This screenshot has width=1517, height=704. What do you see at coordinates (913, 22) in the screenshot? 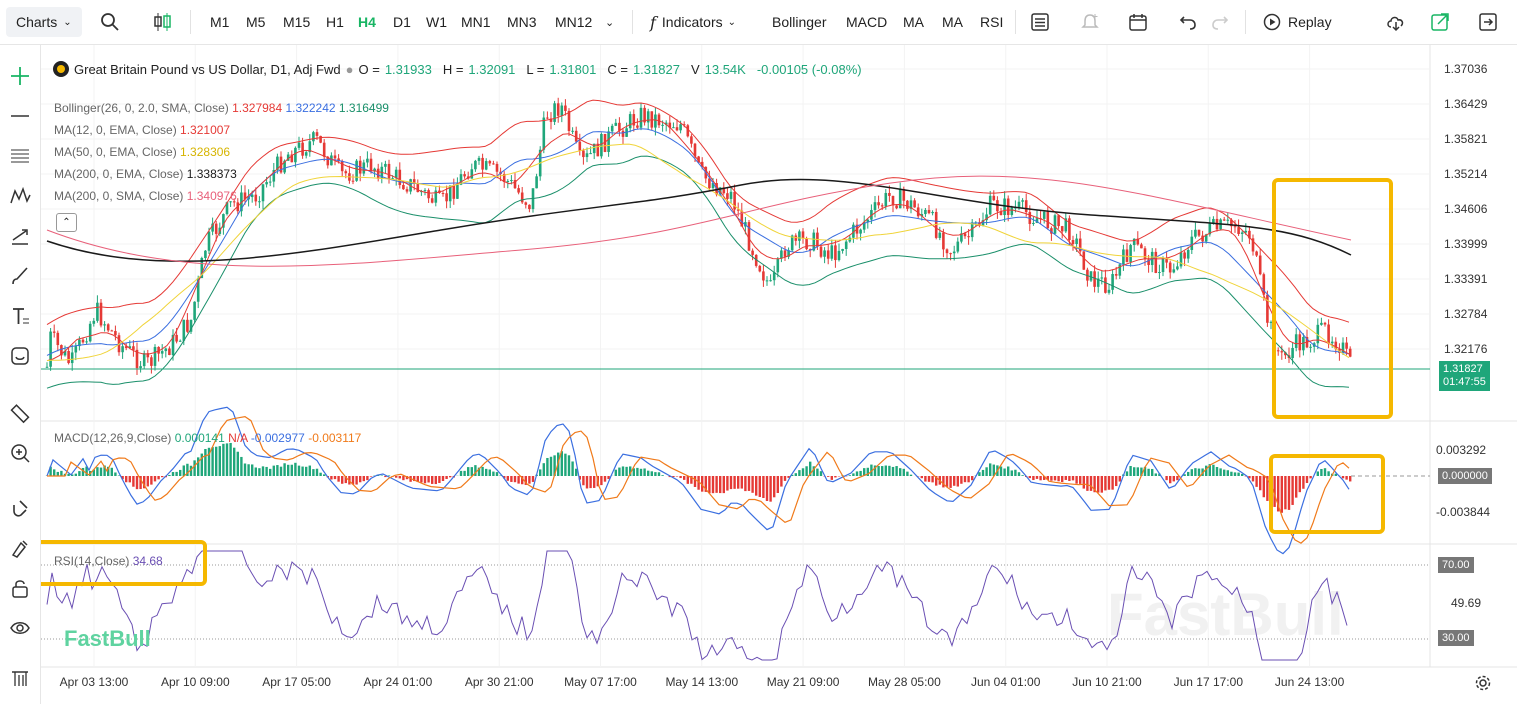
I see `ma-button: MA` at bounding box center [913, 22].